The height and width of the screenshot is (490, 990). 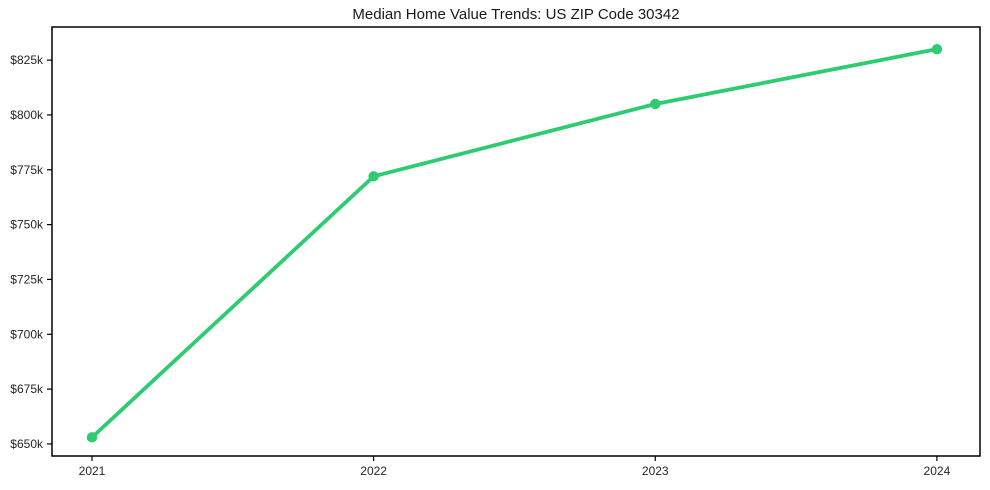 I want to click on y-tick-label: $725k, so click(x=27, y=279).